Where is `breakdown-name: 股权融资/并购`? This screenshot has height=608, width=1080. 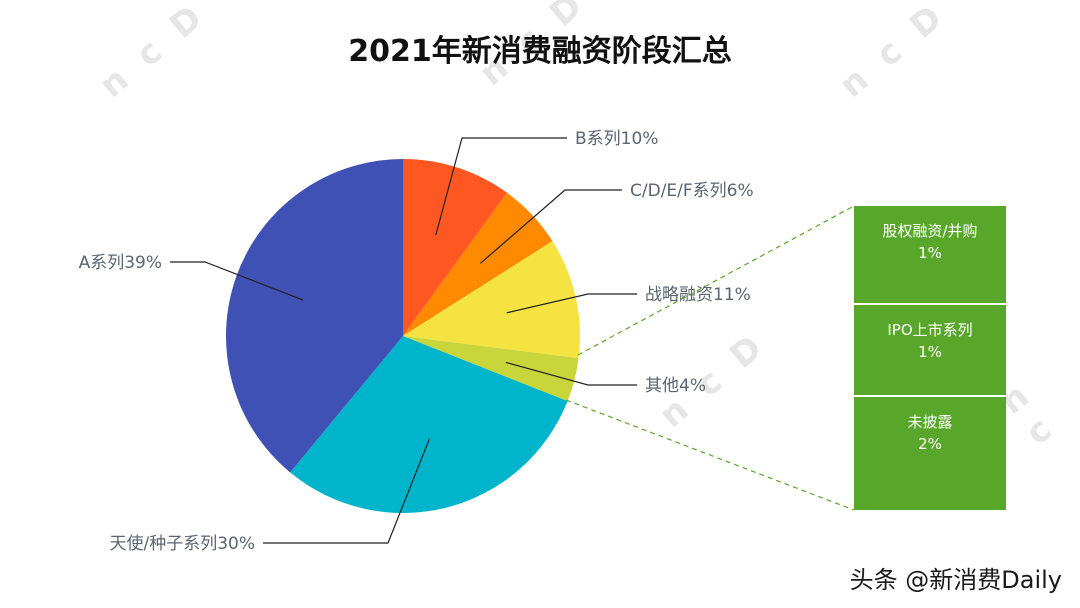 breakdown-name: 股权融资/并购 is located at coordinates (930, 231).